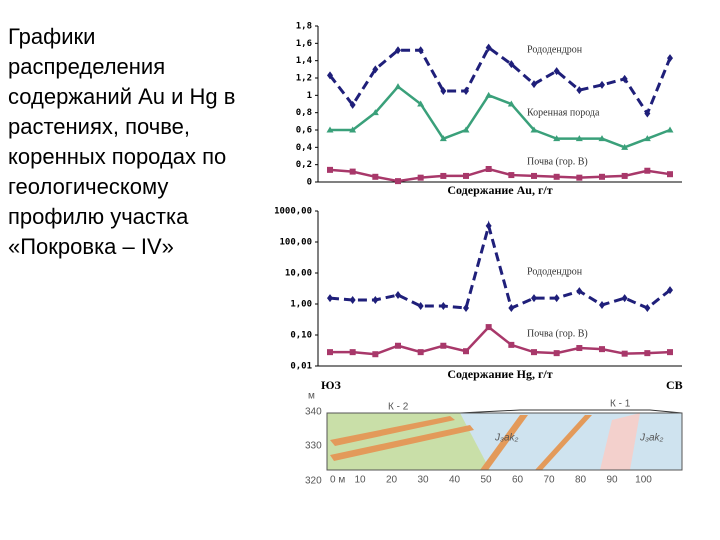 The height and width of the screenshot is (540, 720). Describe the element at coordinates (620, 404) in the screenshot. I see `block-label: К - 1` at that location.